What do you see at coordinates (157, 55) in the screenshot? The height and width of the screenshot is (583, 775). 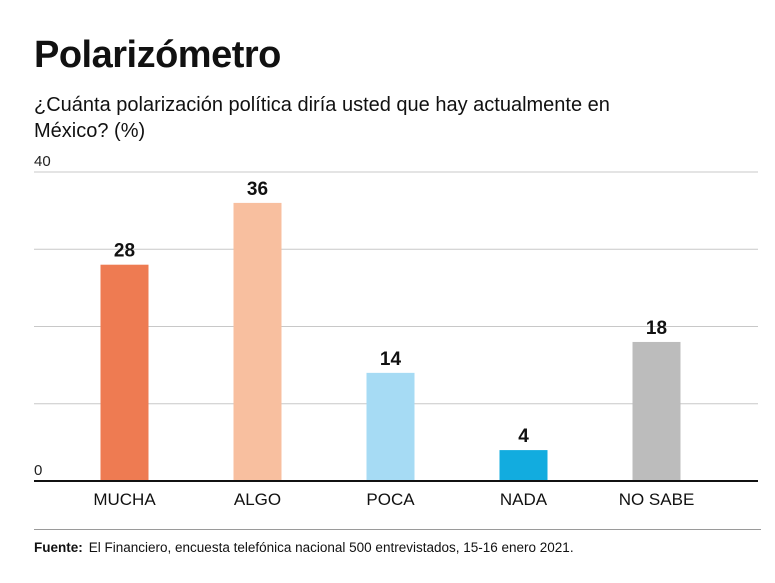 I see `chart-title: Polarizómetro` at bounding box center [157, 55].